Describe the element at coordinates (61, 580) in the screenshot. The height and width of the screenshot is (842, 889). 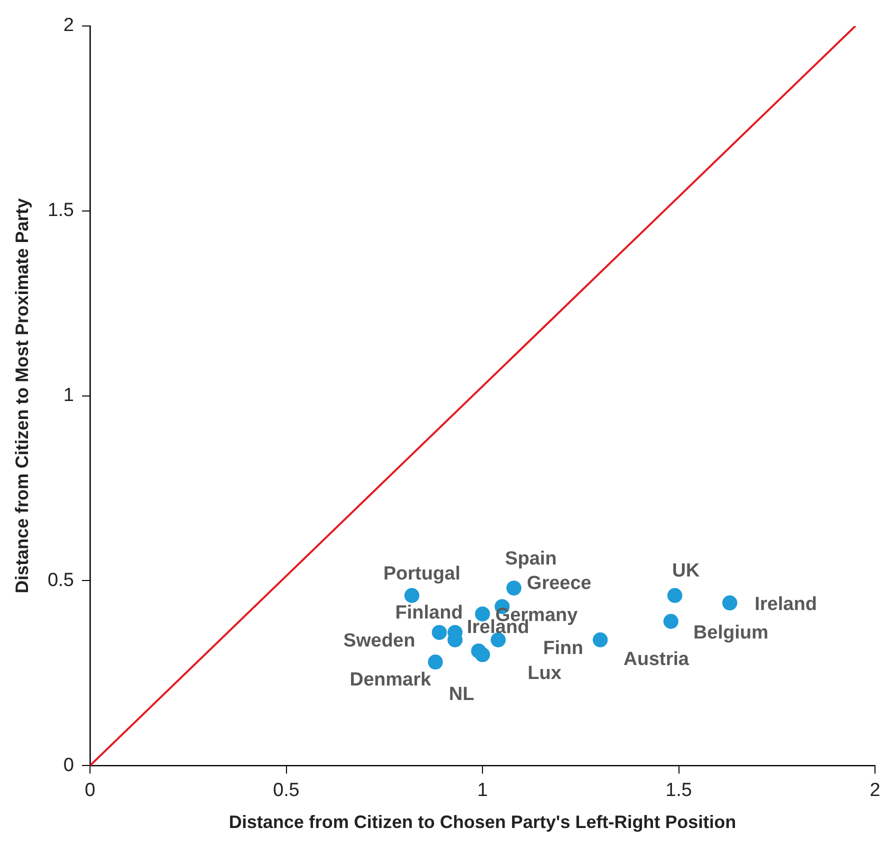
I see `y-tick-label: 0.5` at that location.